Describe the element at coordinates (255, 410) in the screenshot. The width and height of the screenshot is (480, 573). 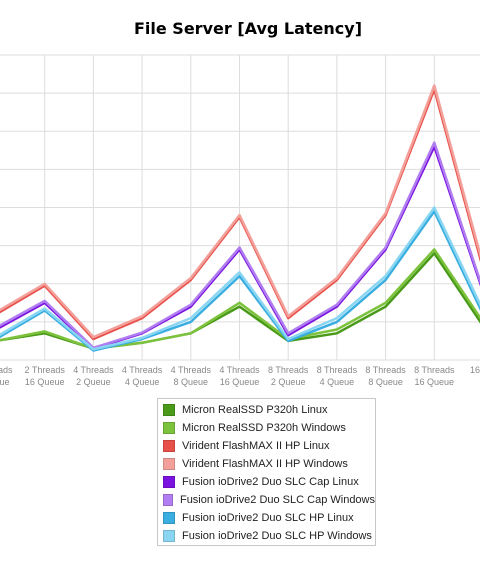
I see `legend-label: Micron RealSSD P320h Linux` at that location.